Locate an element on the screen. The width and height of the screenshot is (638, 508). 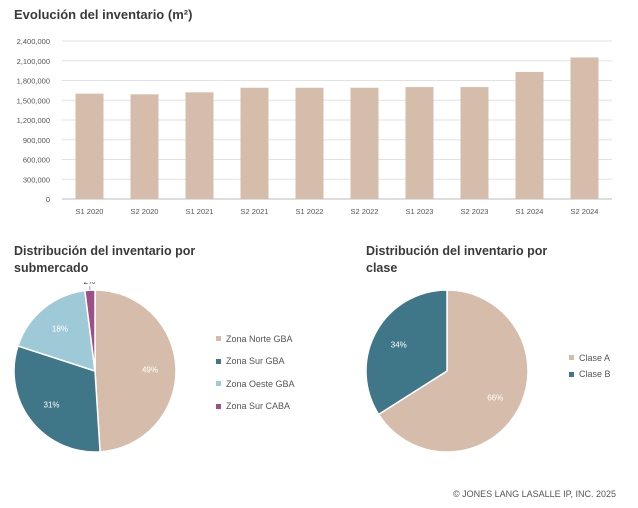
legend-item: Zona Sur GBA is located at coordinates (255, 361).